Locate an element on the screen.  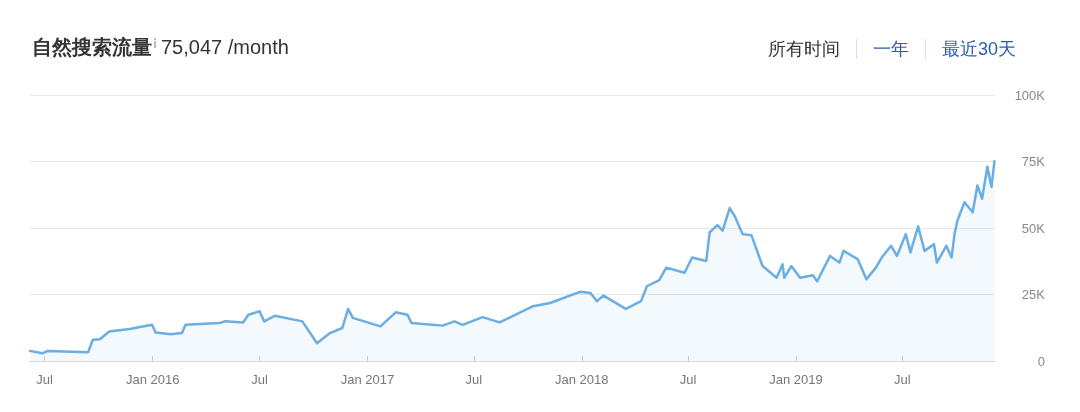
y-tick-label: 0 is located at coordinates (1041, 361).